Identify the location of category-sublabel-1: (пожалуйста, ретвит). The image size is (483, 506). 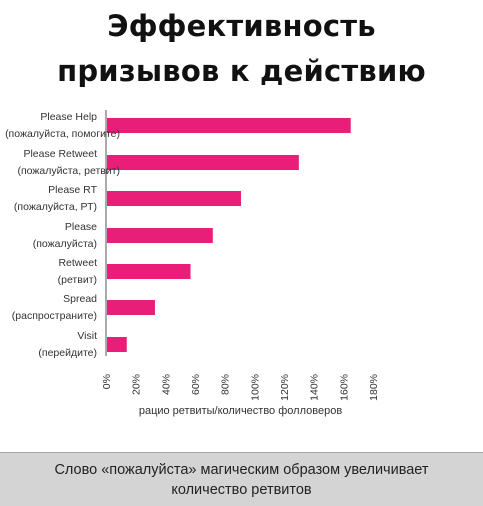
(68, 171).